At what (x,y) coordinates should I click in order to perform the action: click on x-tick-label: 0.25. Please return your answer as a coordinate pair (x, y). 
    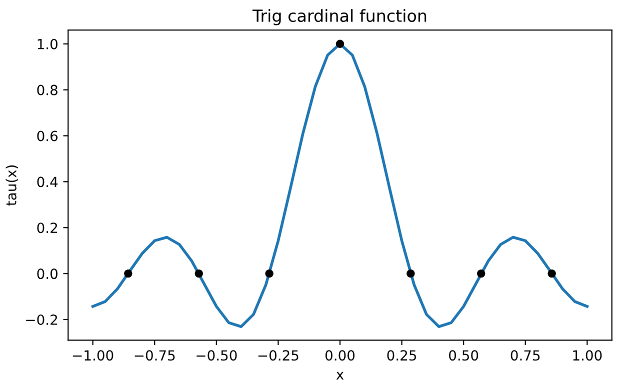
    Looking at the image, I should click on (401, 355).